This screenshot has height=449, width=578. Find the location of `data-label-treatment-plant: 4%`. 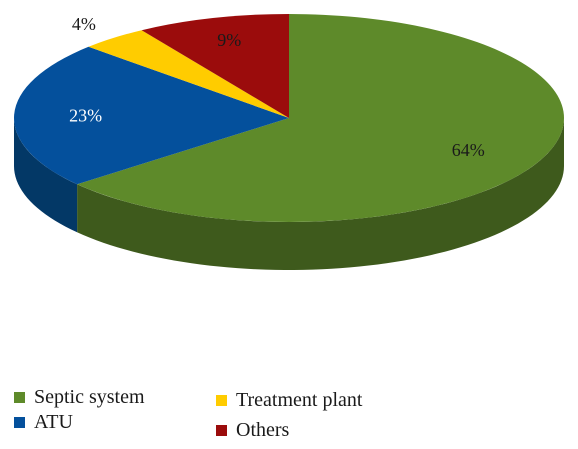

data-label-treatment-plant: 4% is located at coordinates (84, 24).